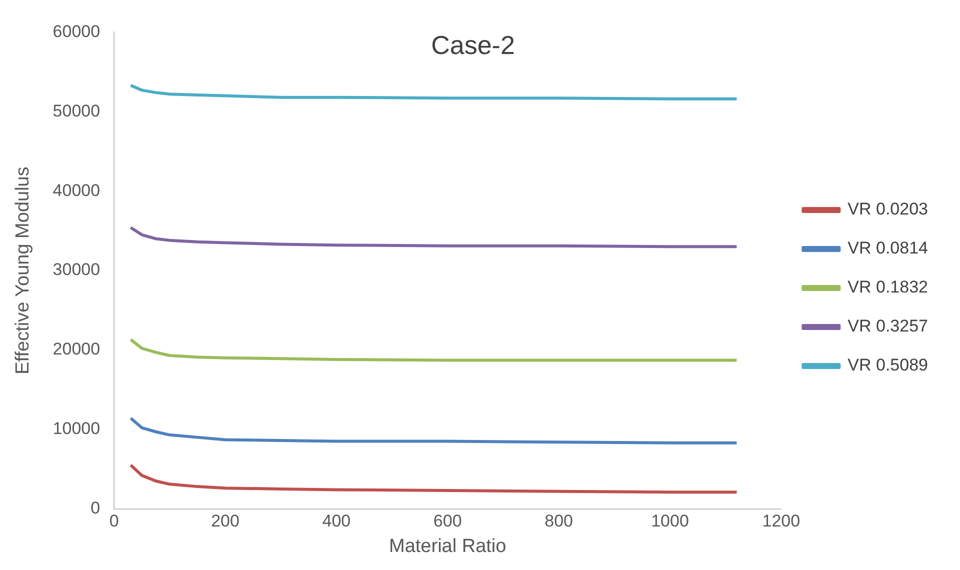 The width and height of the screenshot is (960, 570). Describe the element at coordinates (888, 248) in the screenshot. I see `legend-label: VR 0.0814` at that location.